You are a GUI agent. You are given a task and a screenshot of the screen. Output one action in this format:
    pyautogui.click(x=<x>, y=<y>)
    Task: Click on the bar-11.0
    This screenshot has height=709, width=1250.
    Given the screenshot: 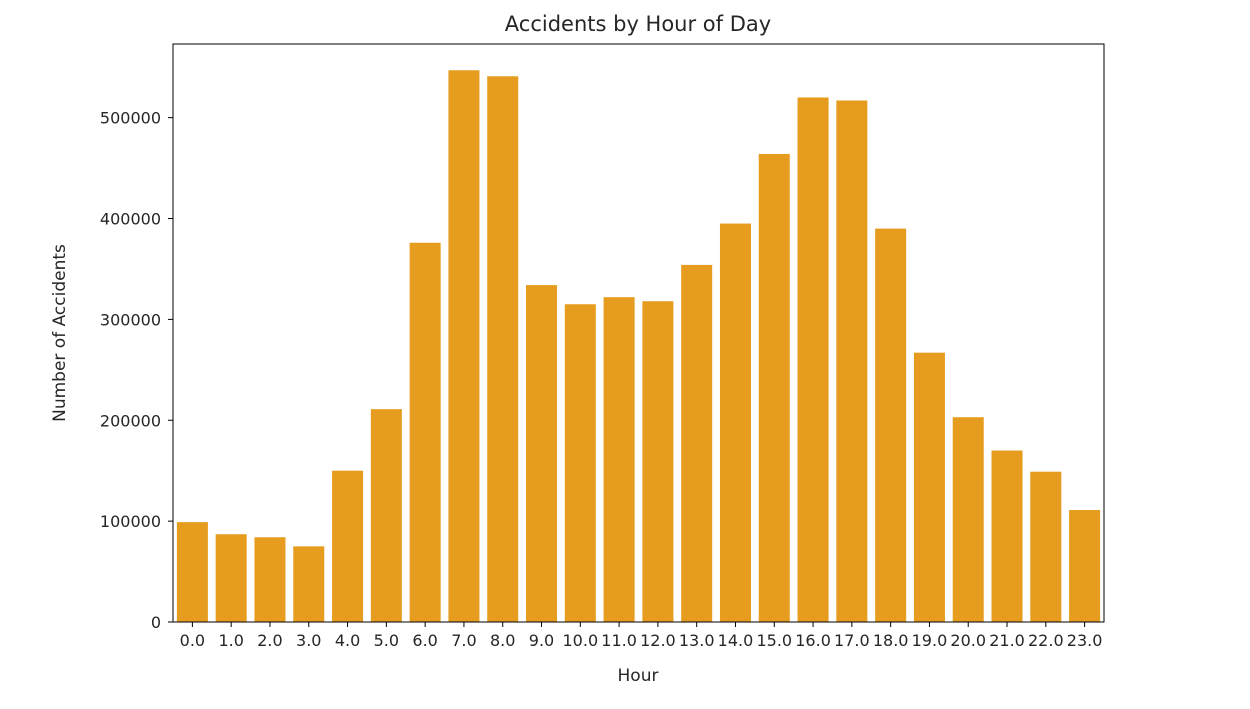 What is the action you would take?
    pyautogui.click(x=619, y=459)
    